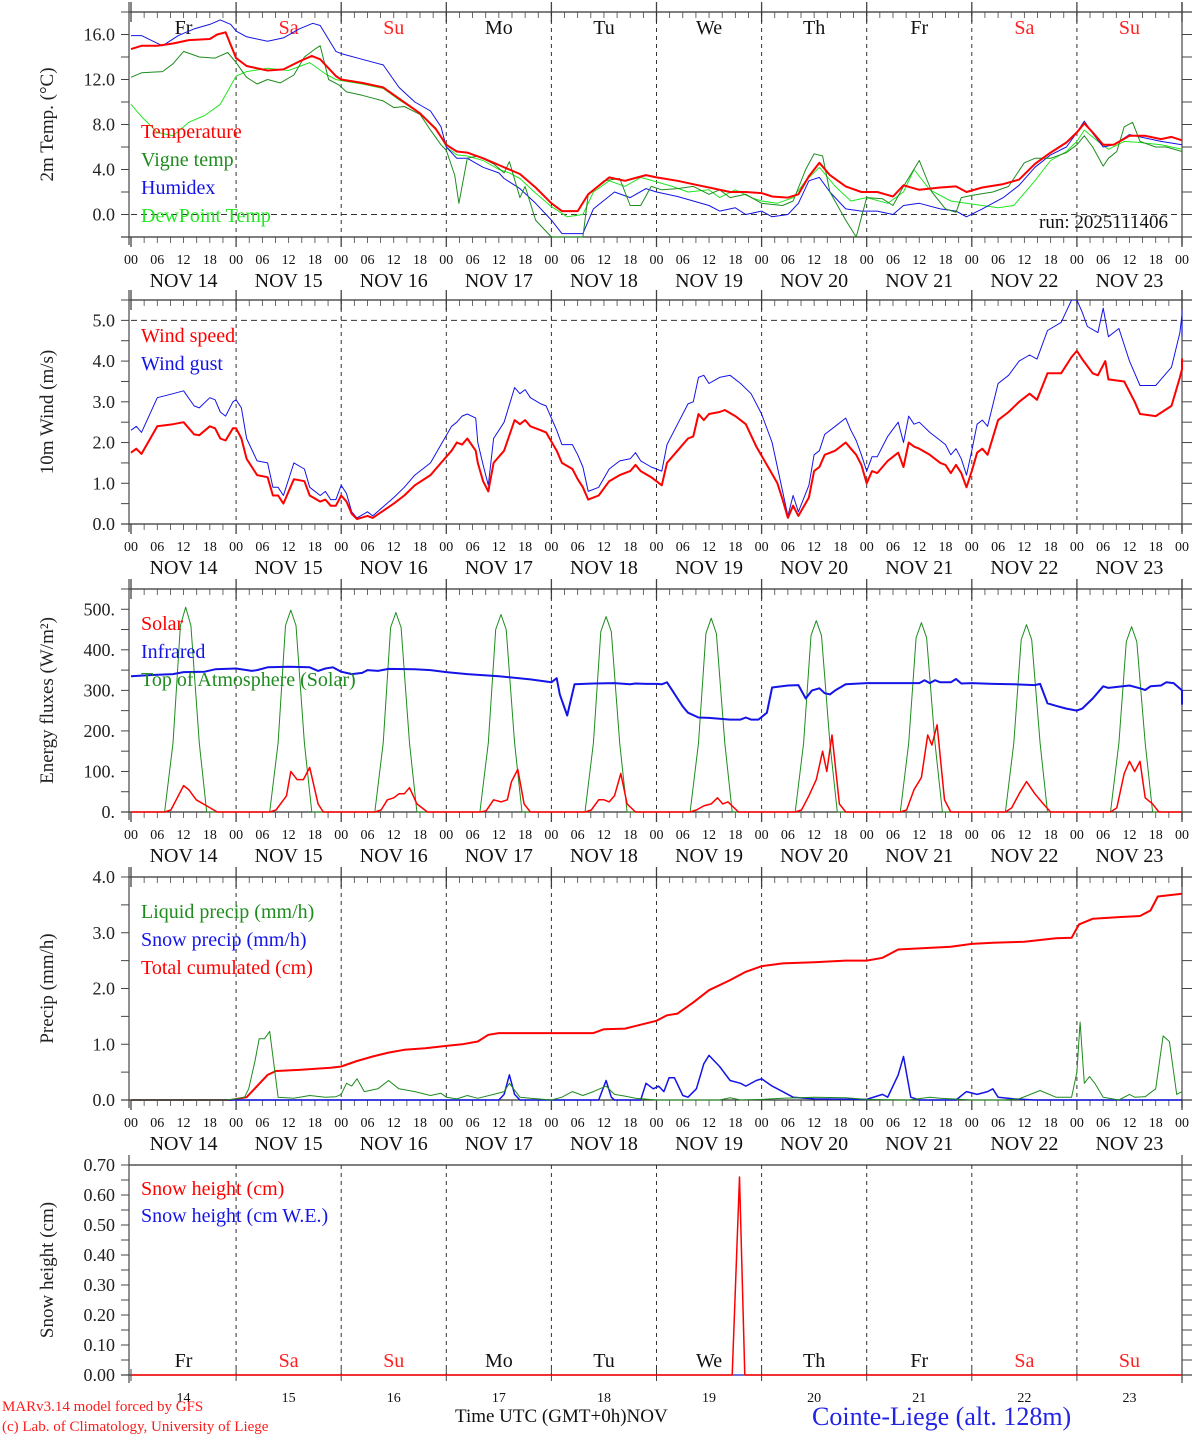  What do you see at coordinates (104, 320) in the screenshot?
I see `y-tick-label: 5.0` at bounding box center [104, 320].